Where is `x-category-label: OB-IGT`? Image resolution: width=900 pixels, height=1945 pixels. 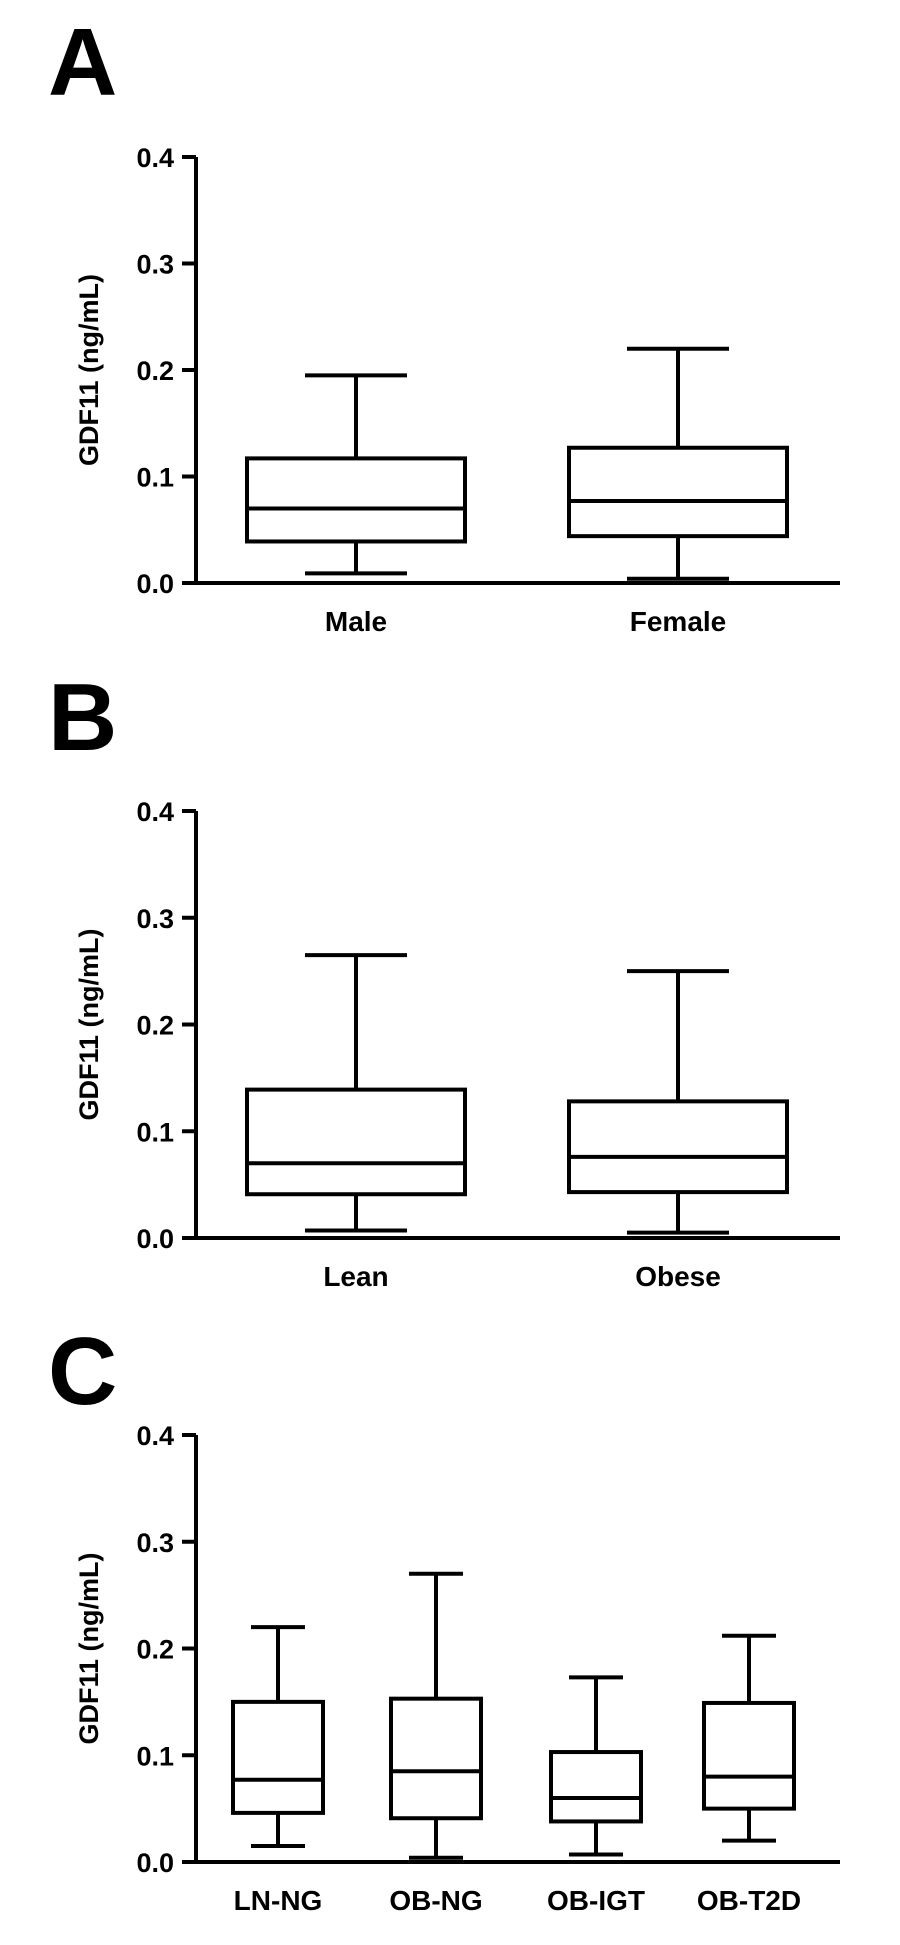
x-category-label: OB-IGT is located at coordinates (596, 1900).